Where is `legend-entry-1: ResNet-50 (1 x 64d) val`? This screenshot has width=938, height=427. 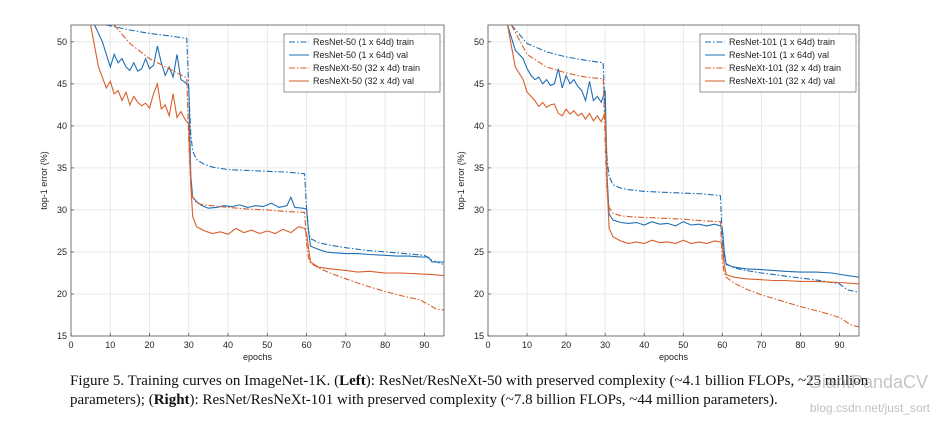 legend-entry-1: ResNet-50 (1 x 64d) val is located at coordinates (360, 55).